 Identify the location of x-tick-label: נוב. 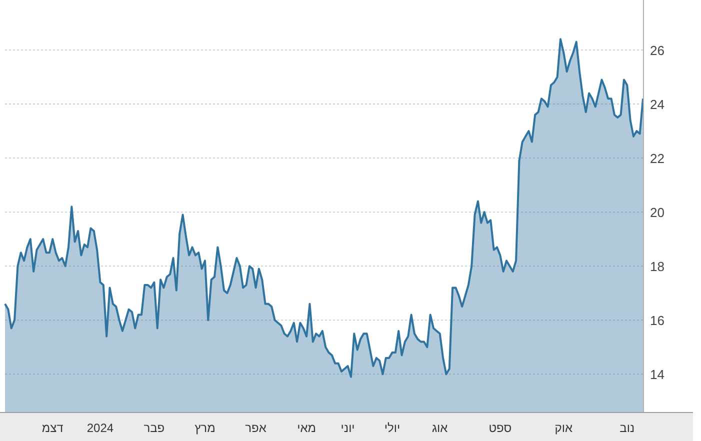
(627, 428).